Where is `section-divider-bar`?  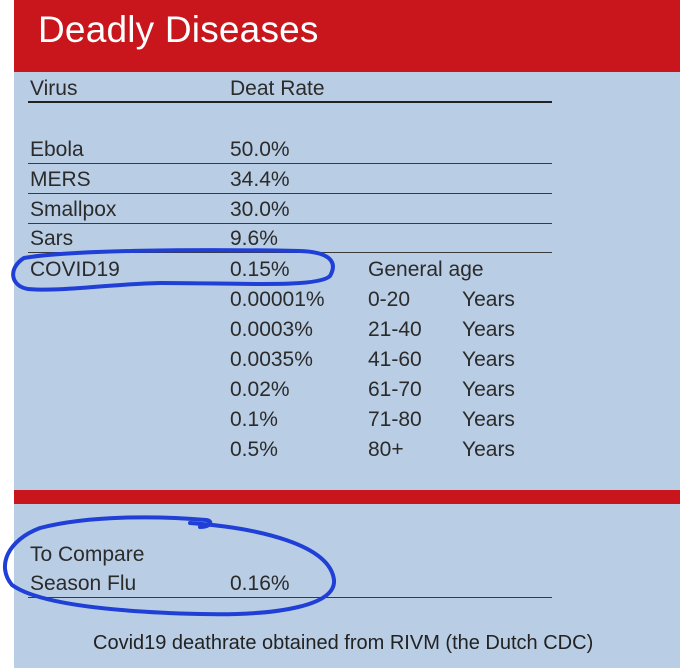 section-divider-bar is located at coordinates (347, 497).